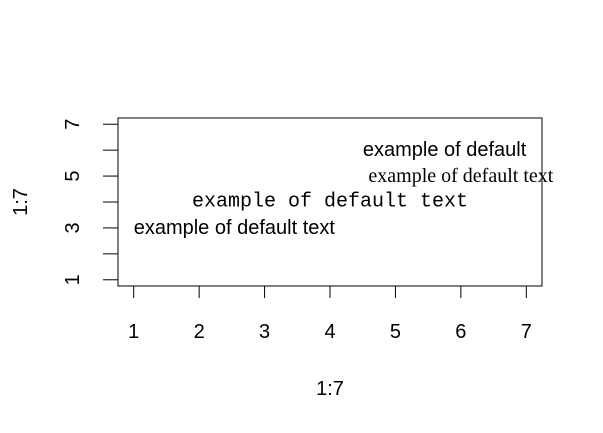  I want to click on annotation-serif: example of default text, so click(460, 176).